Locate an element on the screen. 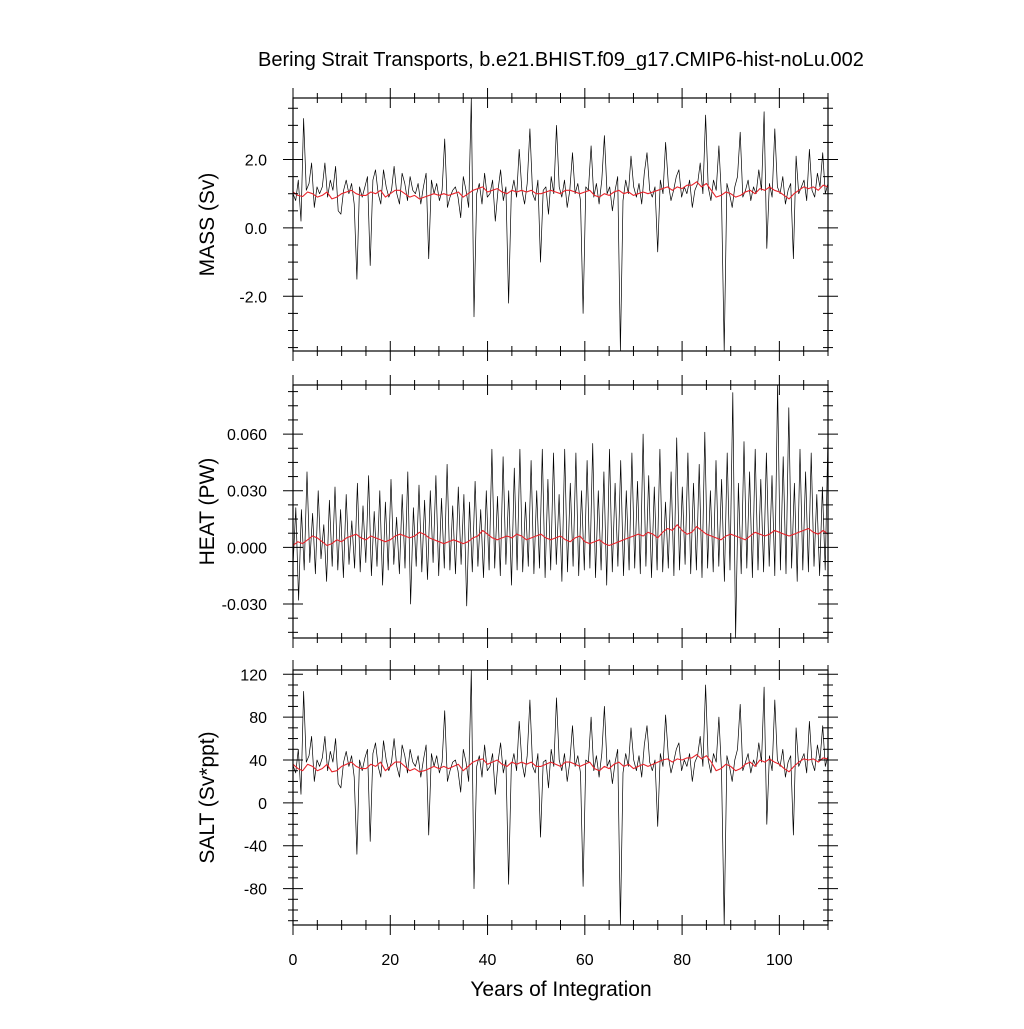 This screenshot has width=1024, height=1029. panel-2-y-tick-label: 0.060 is located at coordinates (247, 435).